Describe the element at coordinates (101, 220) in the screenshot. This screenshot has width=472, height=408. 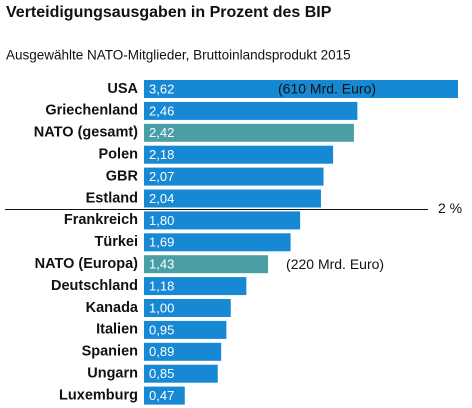
I see `category-label: Frankreich` at that location.